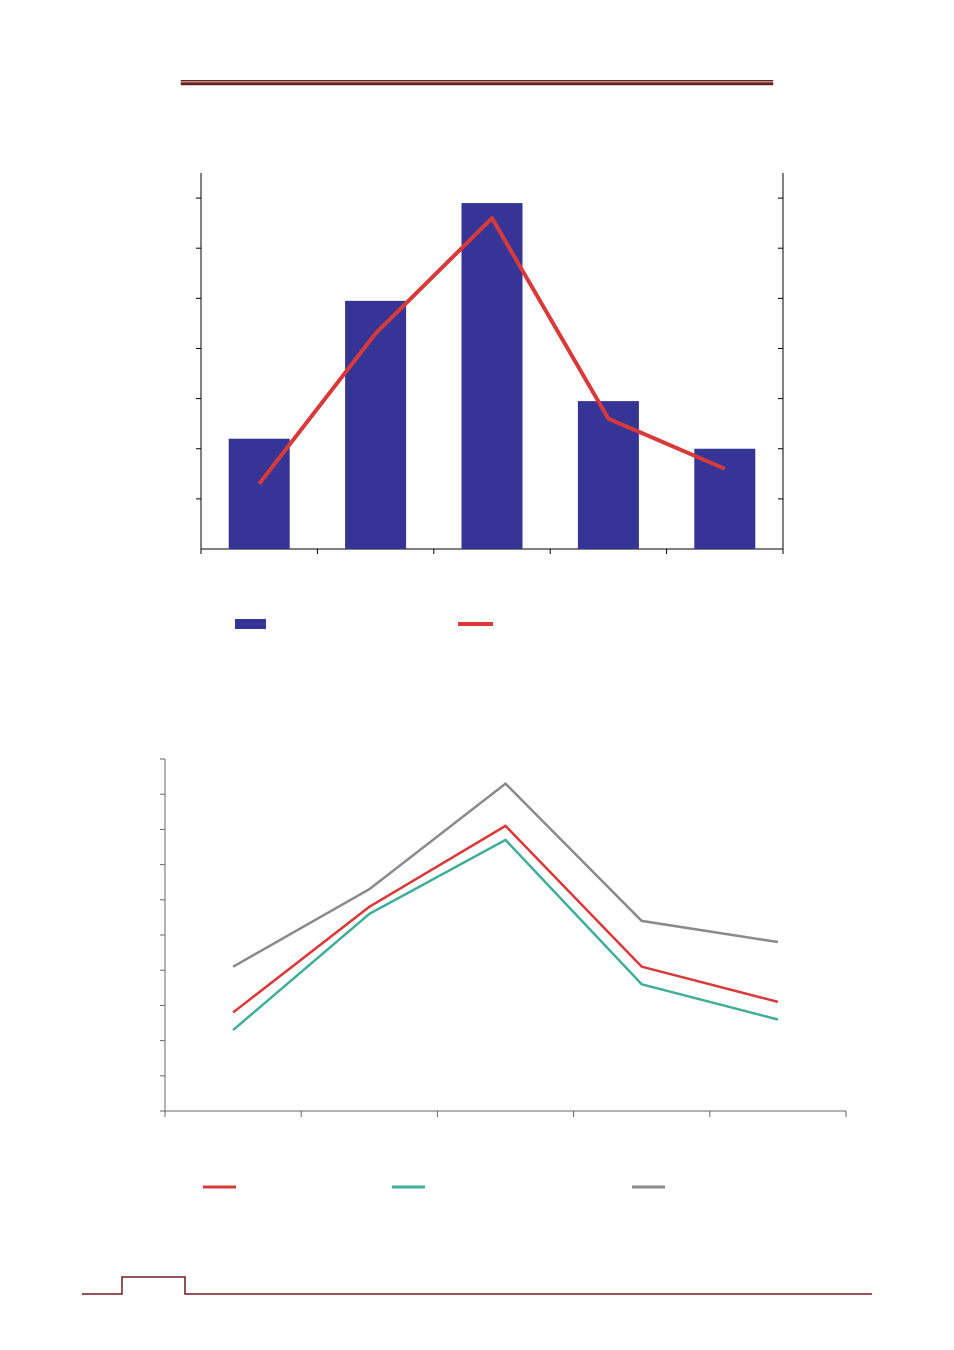  I want to click on header-rule, so click(477, 83).